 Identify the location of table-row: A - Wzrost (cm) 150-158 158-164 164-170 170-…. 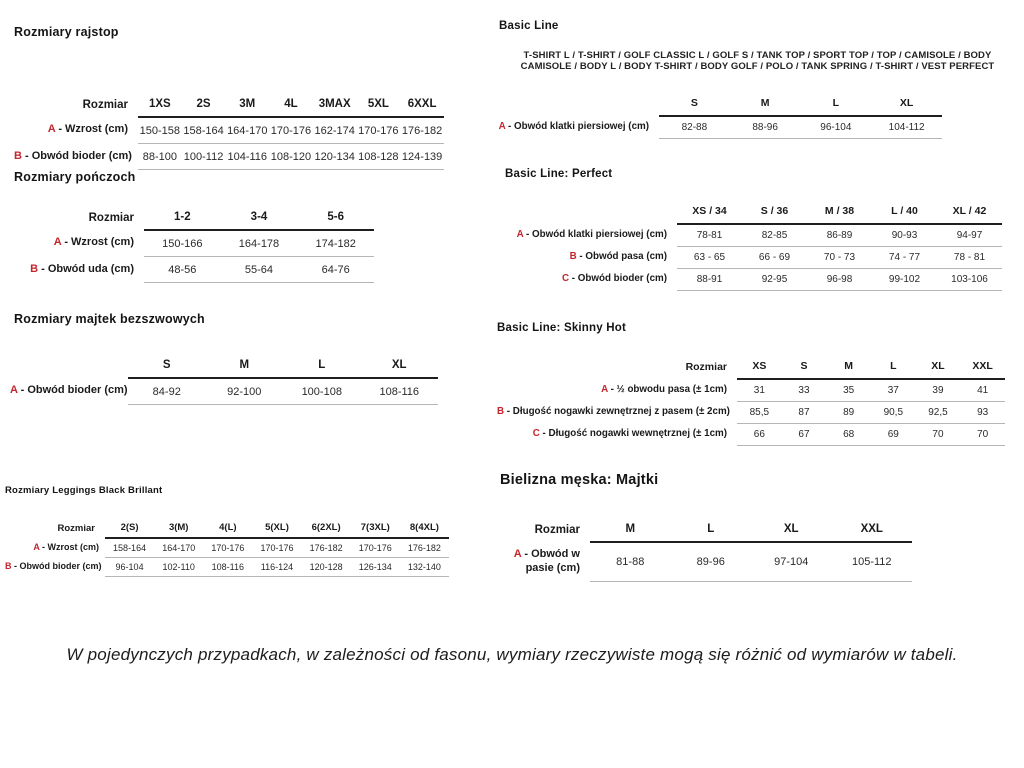
(229, 130).